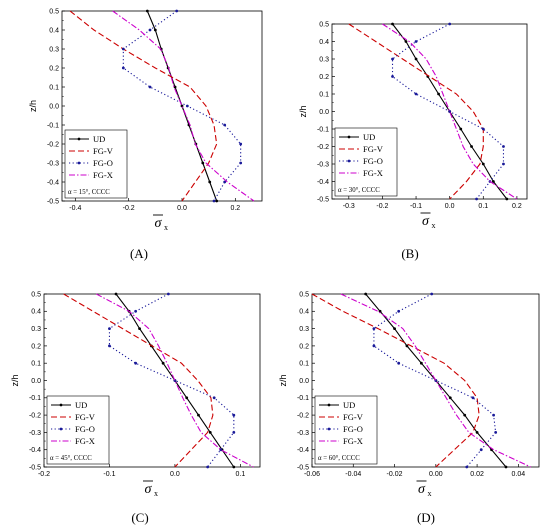  What do you see at coordinates (182, 208) in the screenshot?
I see `x-tick-label: 0.0` at bounding box center [182, 208].